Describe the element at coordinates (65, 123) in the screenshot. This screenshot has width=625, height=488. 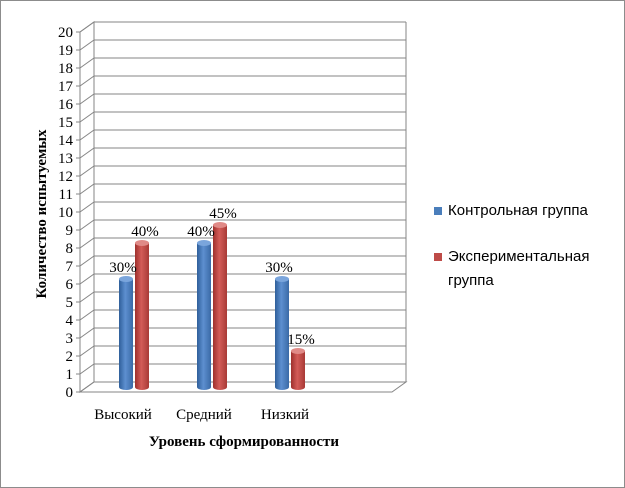
I see `y-tick-label: 15` at that location.